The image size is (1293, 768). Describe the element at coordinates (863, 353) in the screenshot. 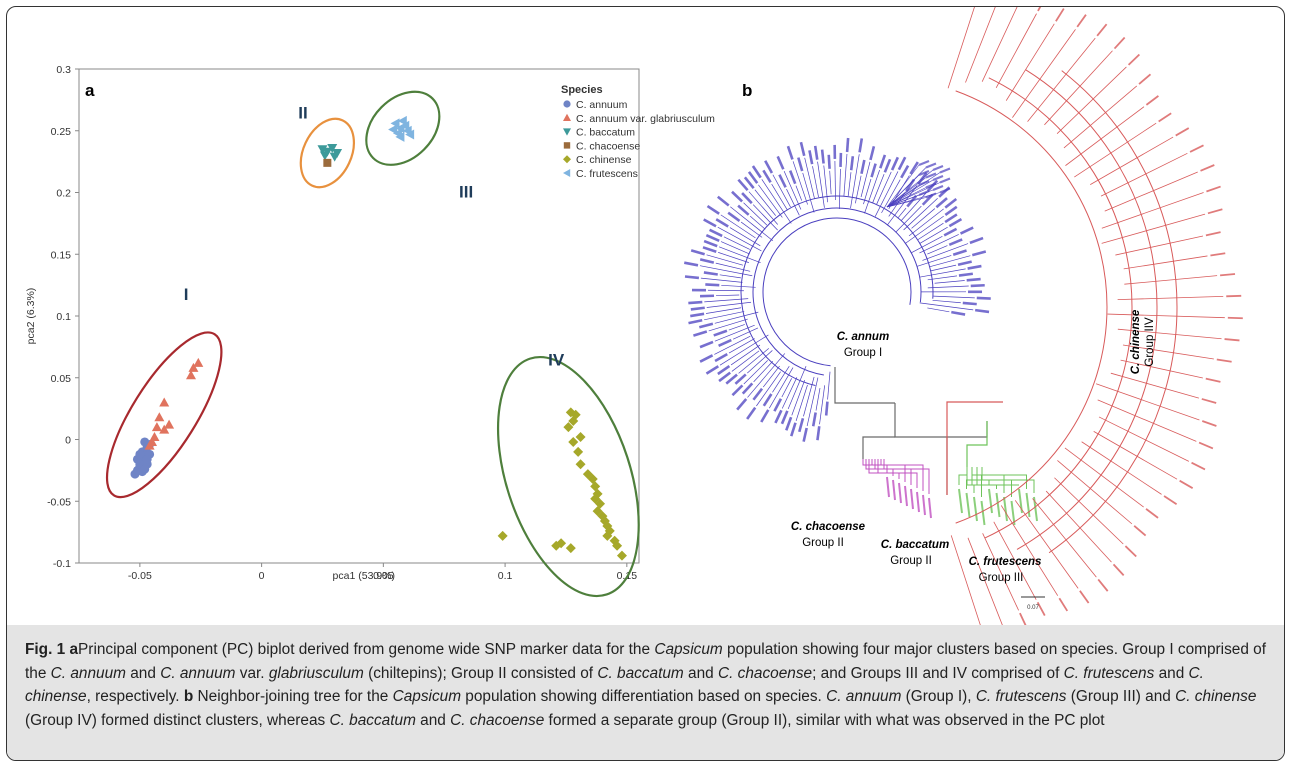

I see `annum-group-label: Group I` at that location.